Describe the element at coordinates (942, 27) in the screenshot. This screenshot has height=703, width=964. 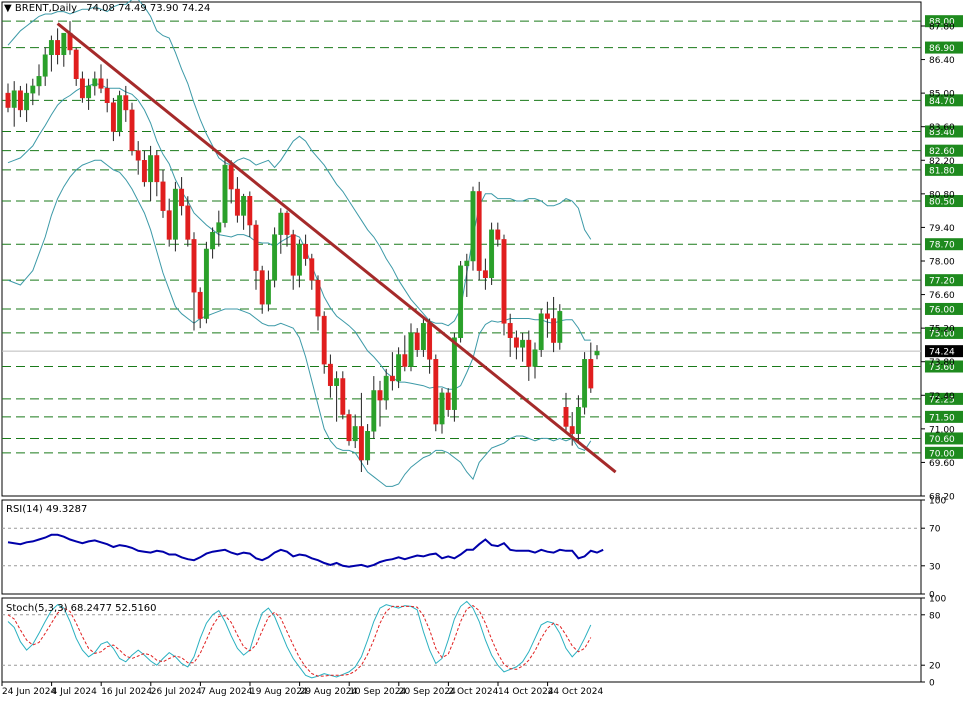
I see `price-tick-label: 87.80` at that location.